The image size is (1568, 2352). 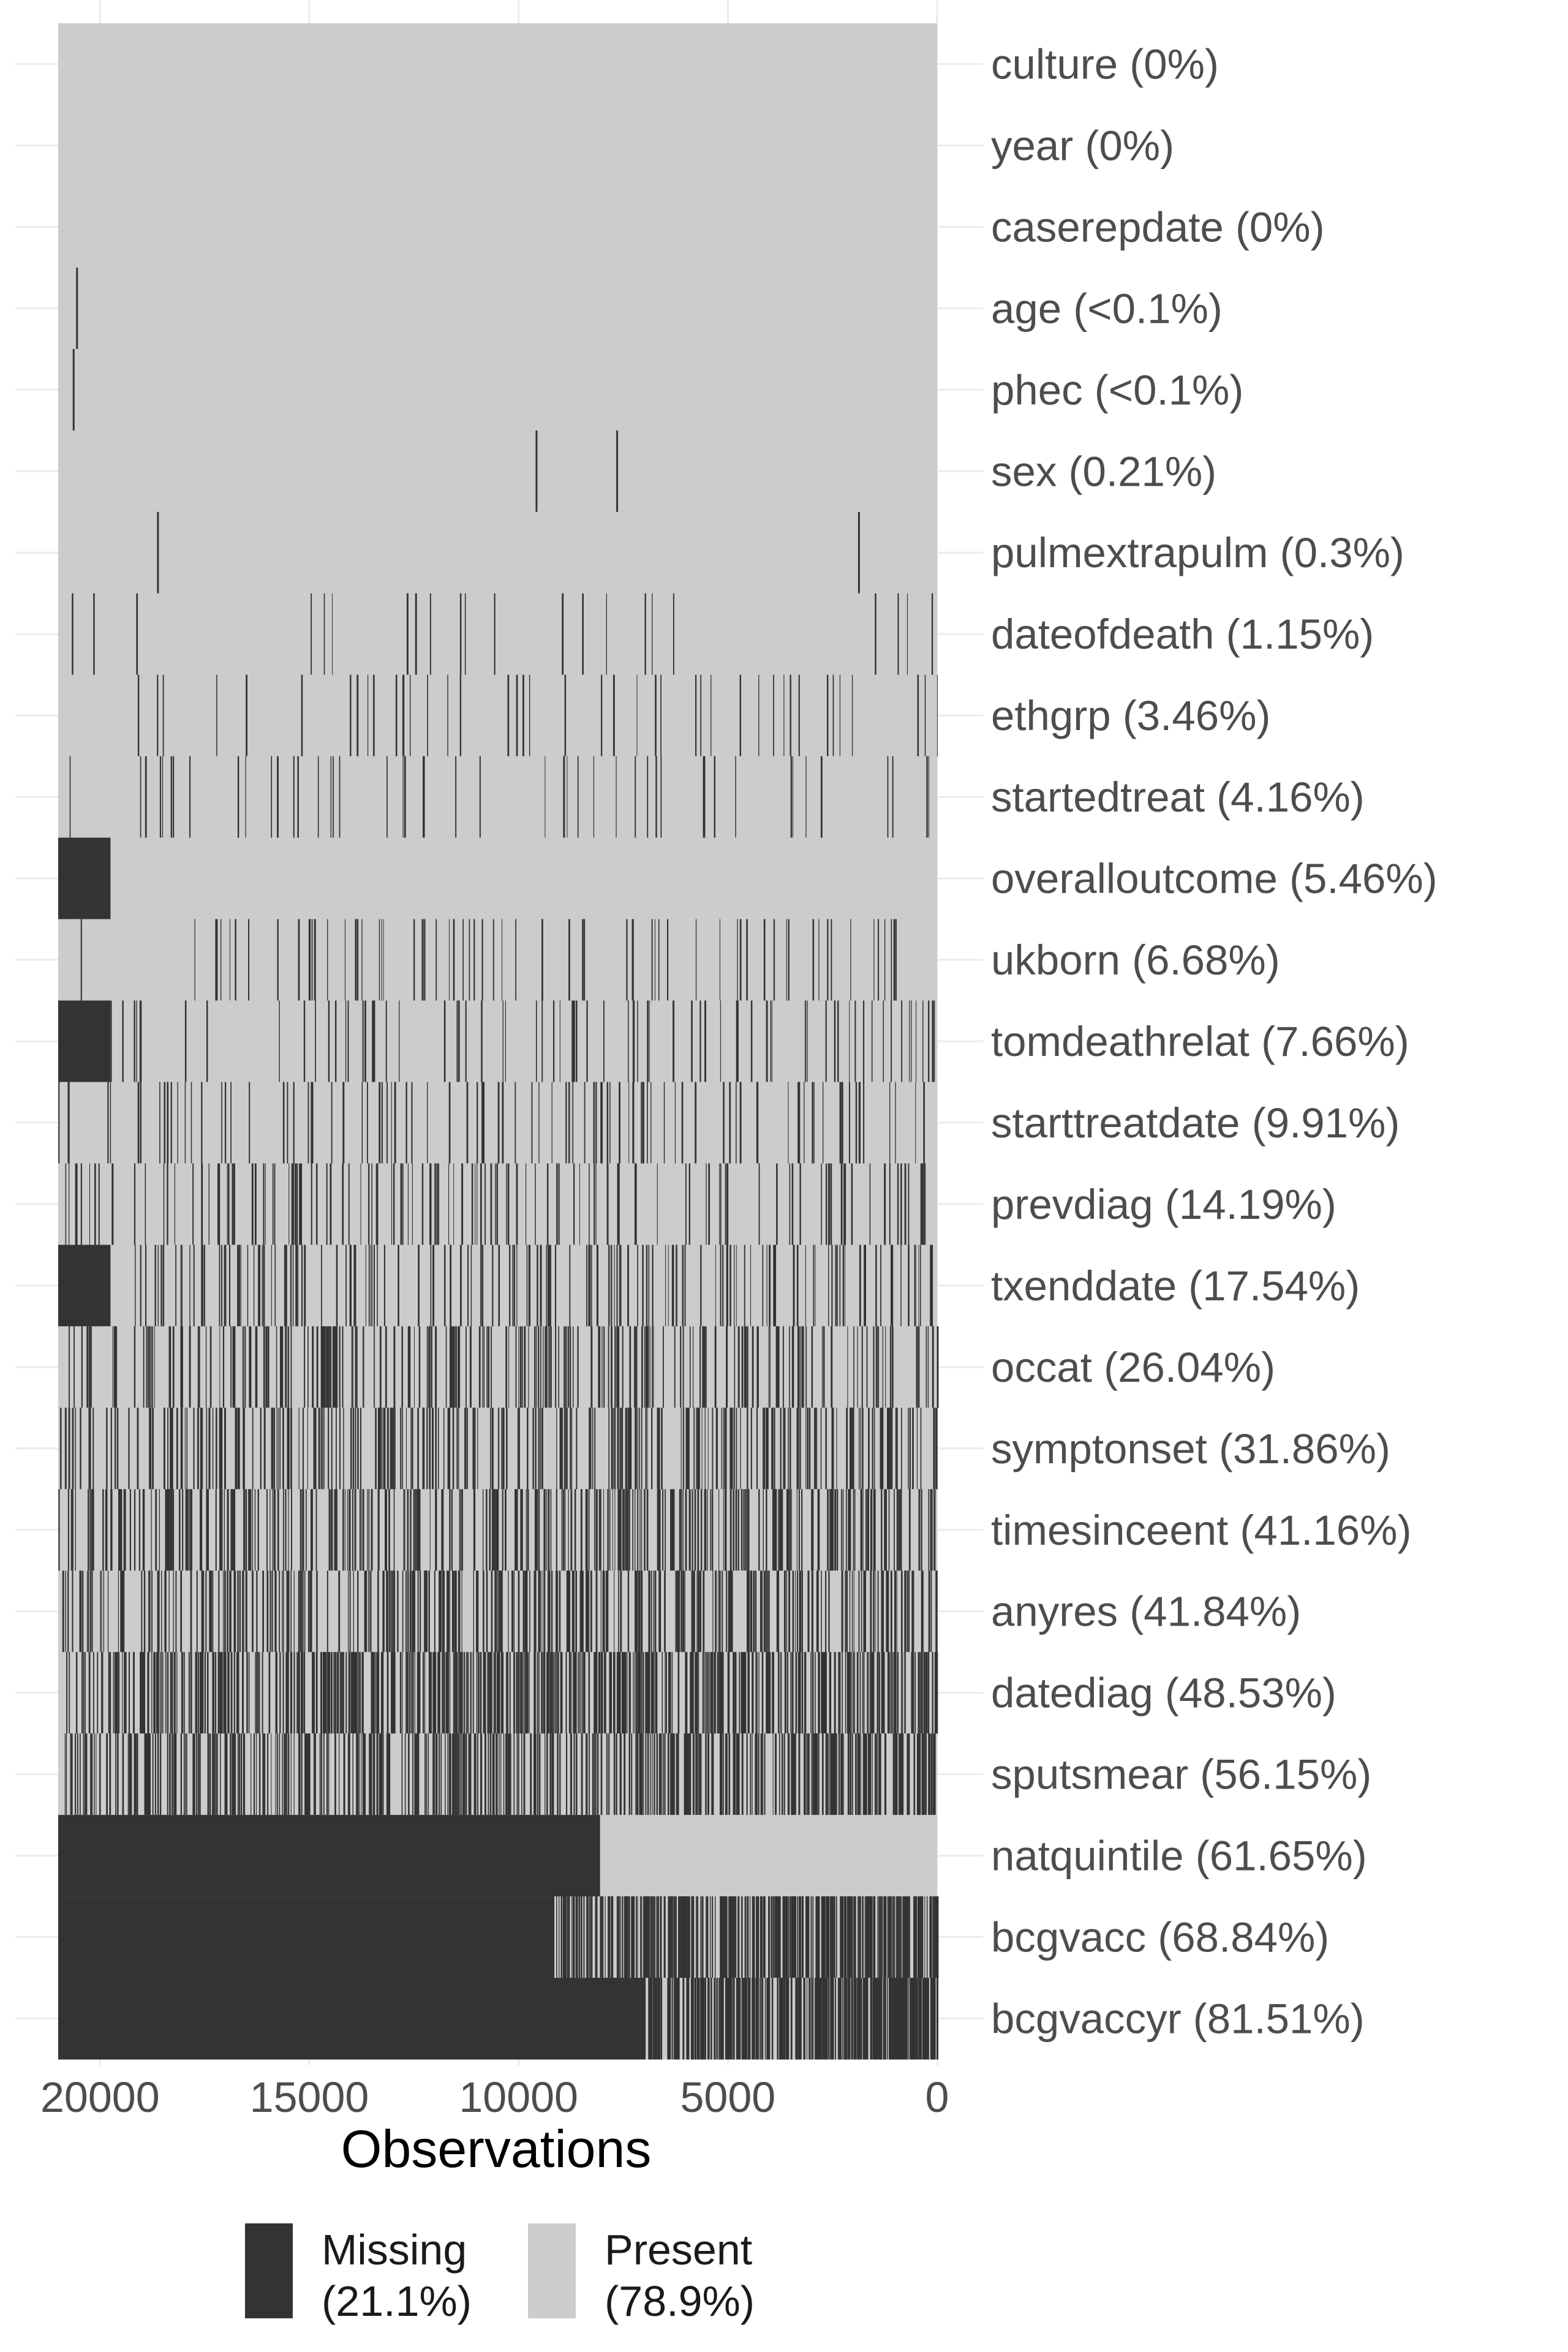 What do you see at coordinates (740, 960) in the screenshot?
I see `missing-mark-ukborn` at bounding box center [740, 960].